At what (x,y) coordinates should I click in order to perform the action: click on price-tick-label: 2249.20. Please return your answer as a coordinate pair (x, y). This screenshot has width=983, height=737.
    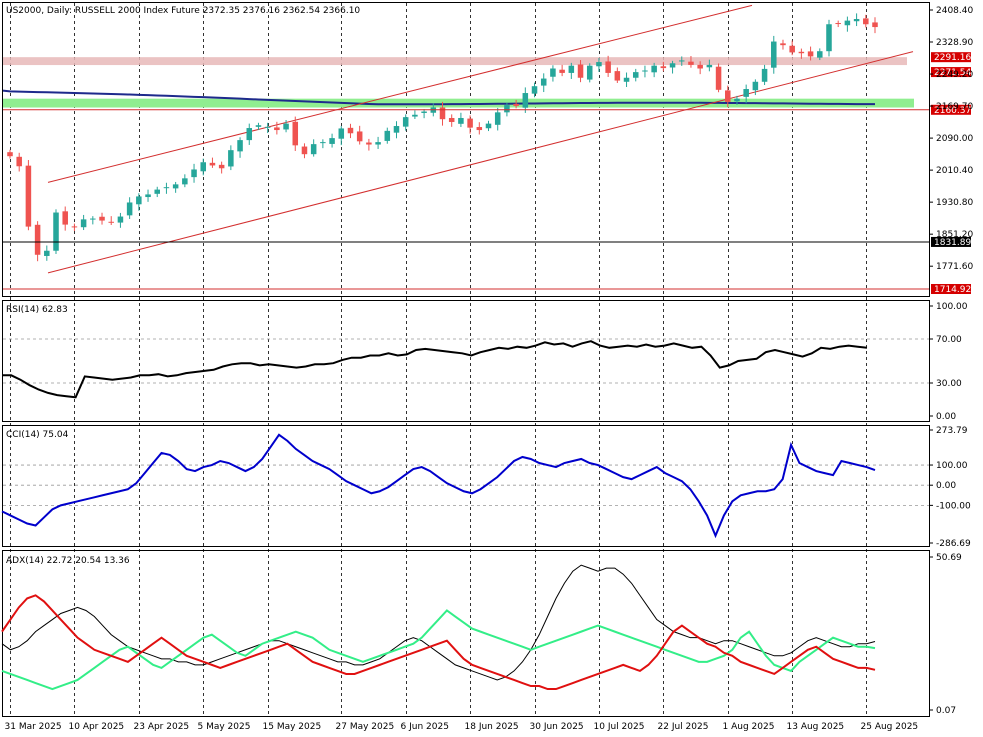
    Looking at the image, I should click on (954, 75).